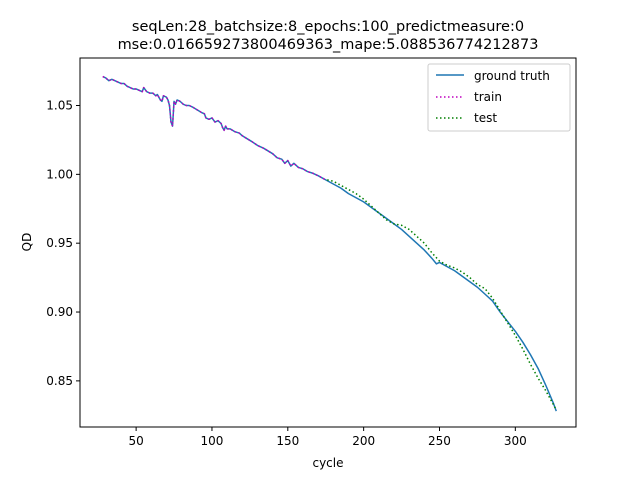 The height and width of the screenshot is (480, 640). Describe the element at coordinates (59, 312) in the screenshot. I see `y-tick-label: 0.90` at that location.